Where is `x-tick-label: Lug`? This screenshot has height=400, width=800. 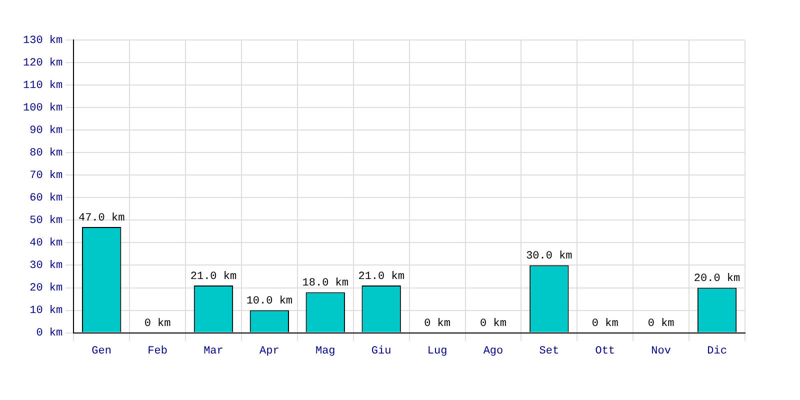
x-tick-label: Lug is located at coordinates (437, 351).